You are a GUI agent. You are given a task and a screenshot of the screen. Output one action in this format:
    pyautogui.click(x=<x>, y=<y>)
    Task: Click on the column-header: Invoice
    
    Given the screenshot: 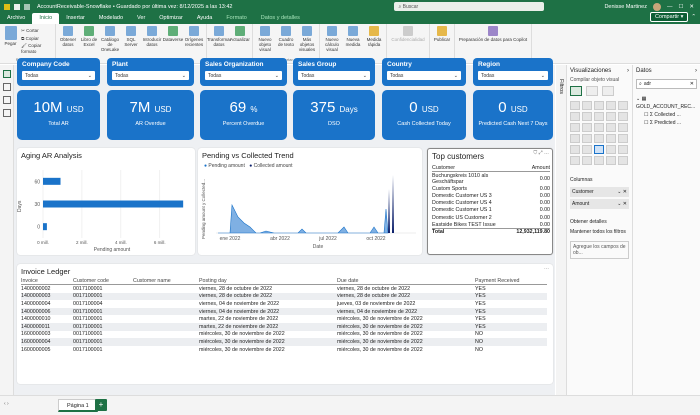 What is the action you would take?
    pyautogui.click(x=29, y=281)
    